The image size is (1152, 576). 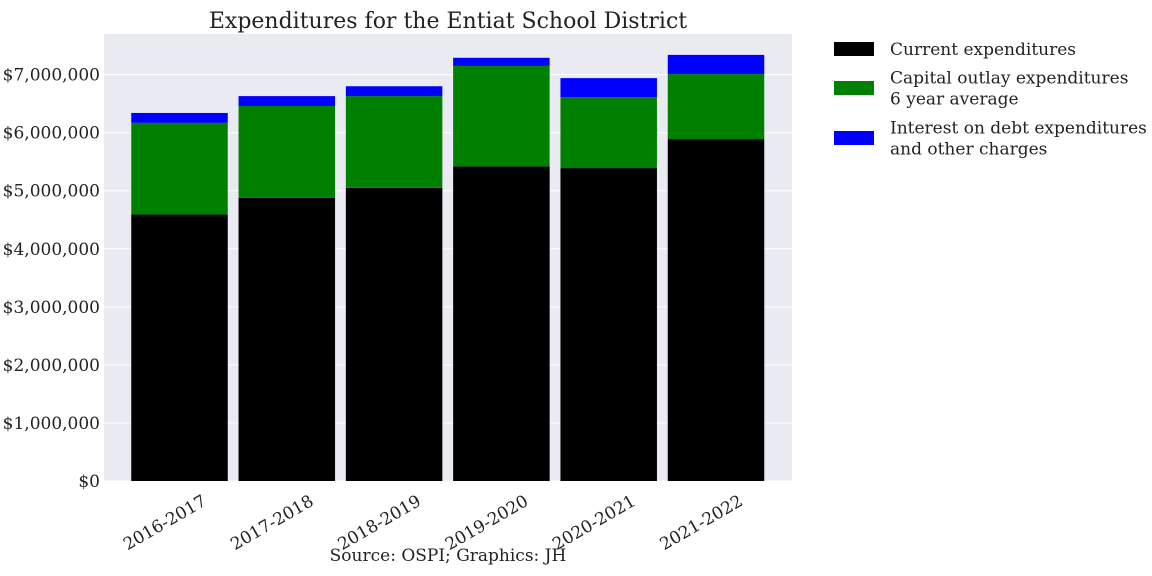 What do you see at coordinates (954, 100) in the screenshot?
I see `legend-label-1: 6 year average` at bounding box center [954, 100].